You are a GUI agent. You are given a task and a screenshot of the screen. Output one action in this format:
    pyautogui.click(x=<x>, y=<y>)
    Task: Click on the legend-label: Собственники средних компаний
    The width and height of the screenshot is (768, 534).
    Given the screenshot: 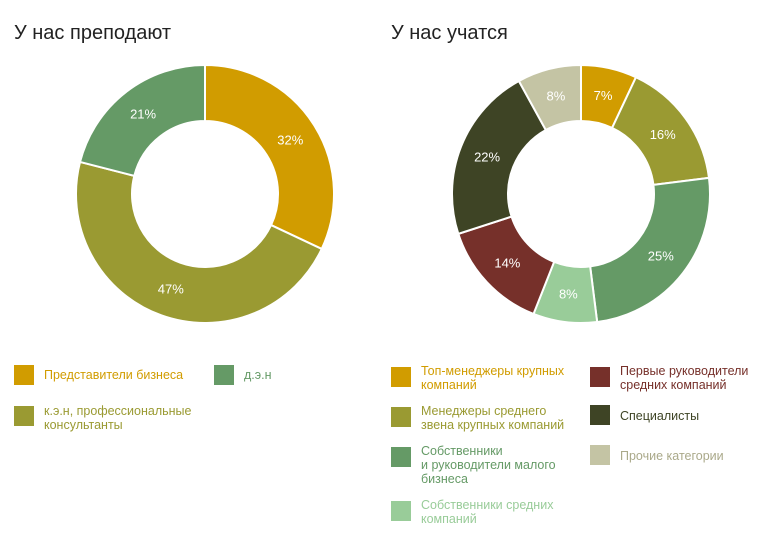 What is the action you would take?
    pyautogui.click(x=487, y=512)
    